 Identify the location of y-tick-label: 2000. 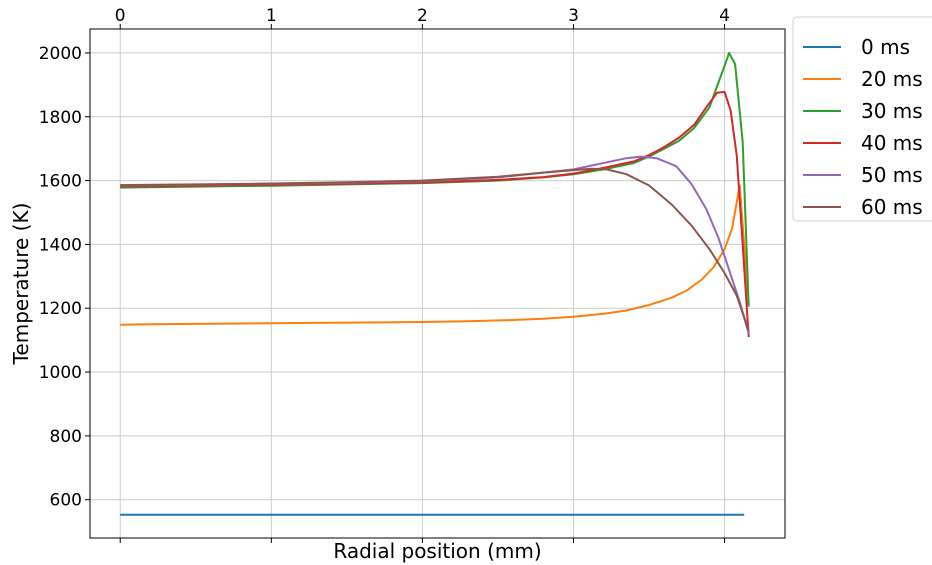
(60, 54).